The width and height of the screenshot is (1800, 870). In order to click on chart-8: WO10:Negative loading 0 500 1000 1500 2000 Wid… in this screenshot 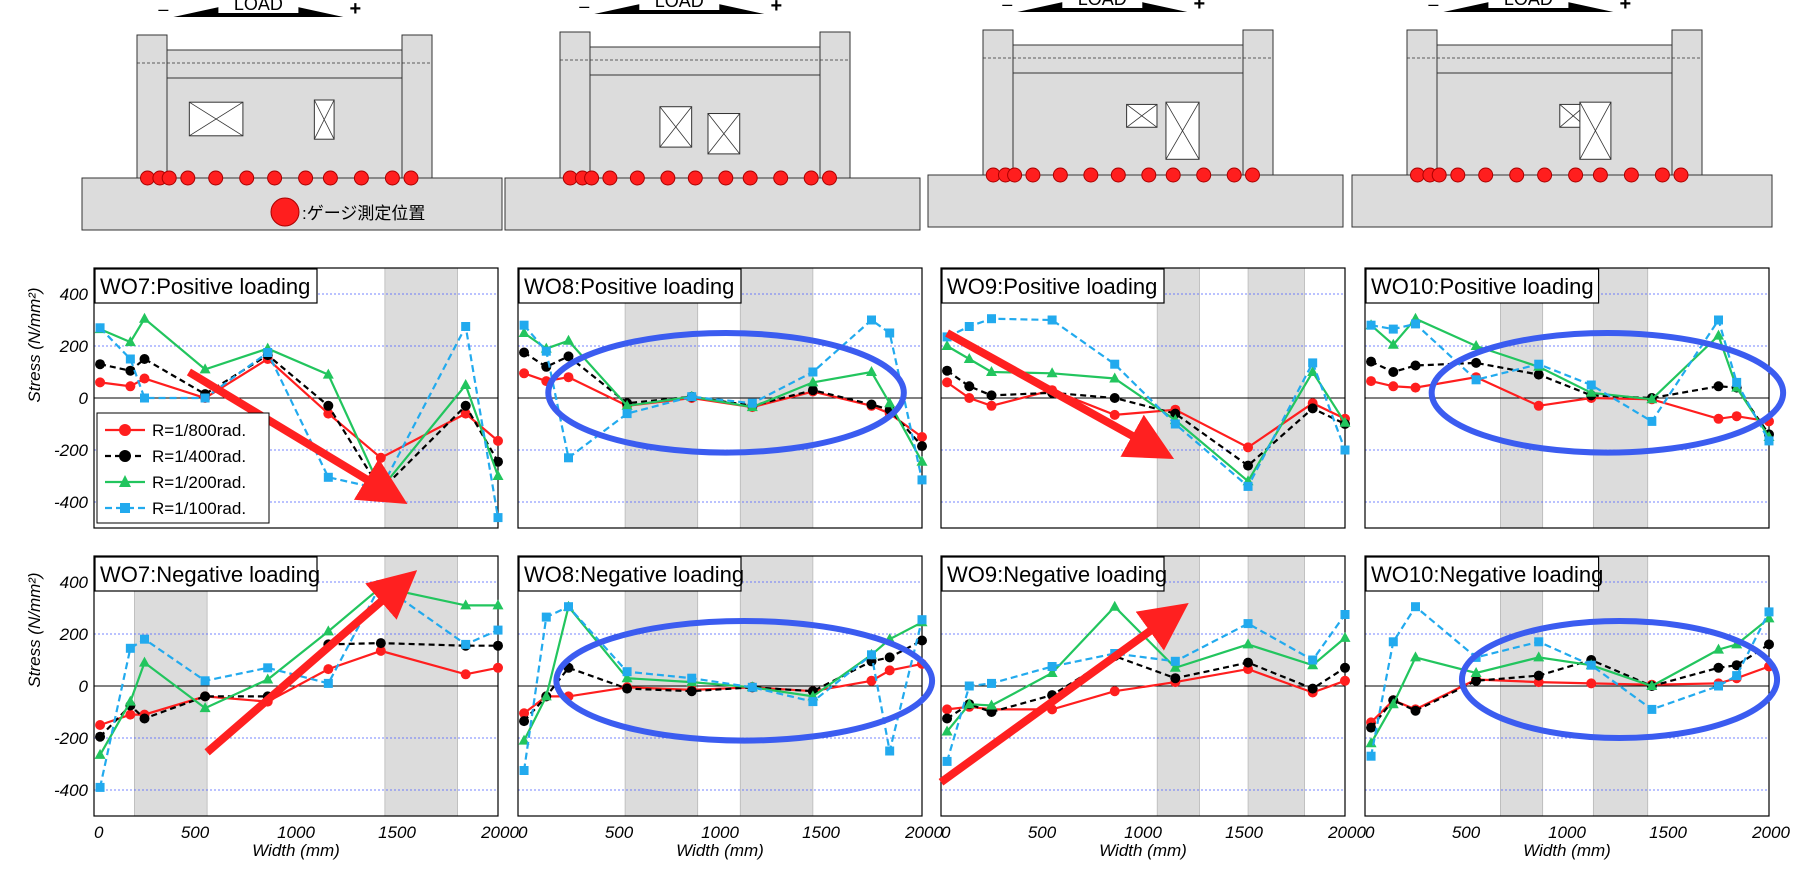, I will do `click(1577, 707)`.